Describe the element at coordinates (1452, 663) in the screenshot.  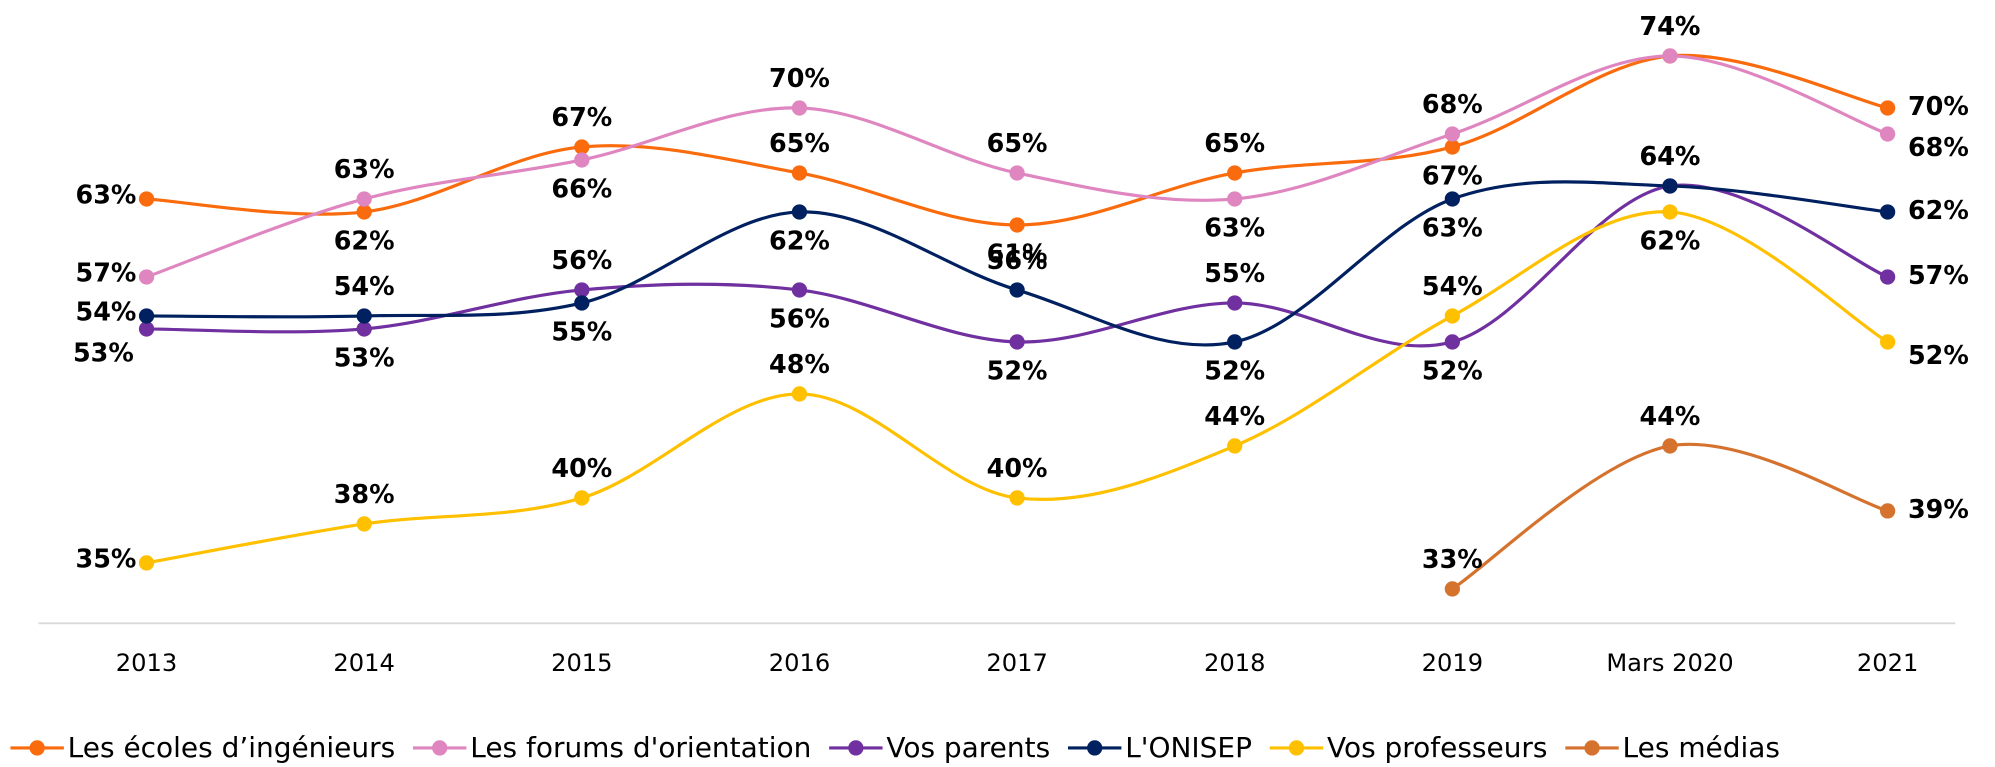
I see `x-tick-label: 2019` at that location.